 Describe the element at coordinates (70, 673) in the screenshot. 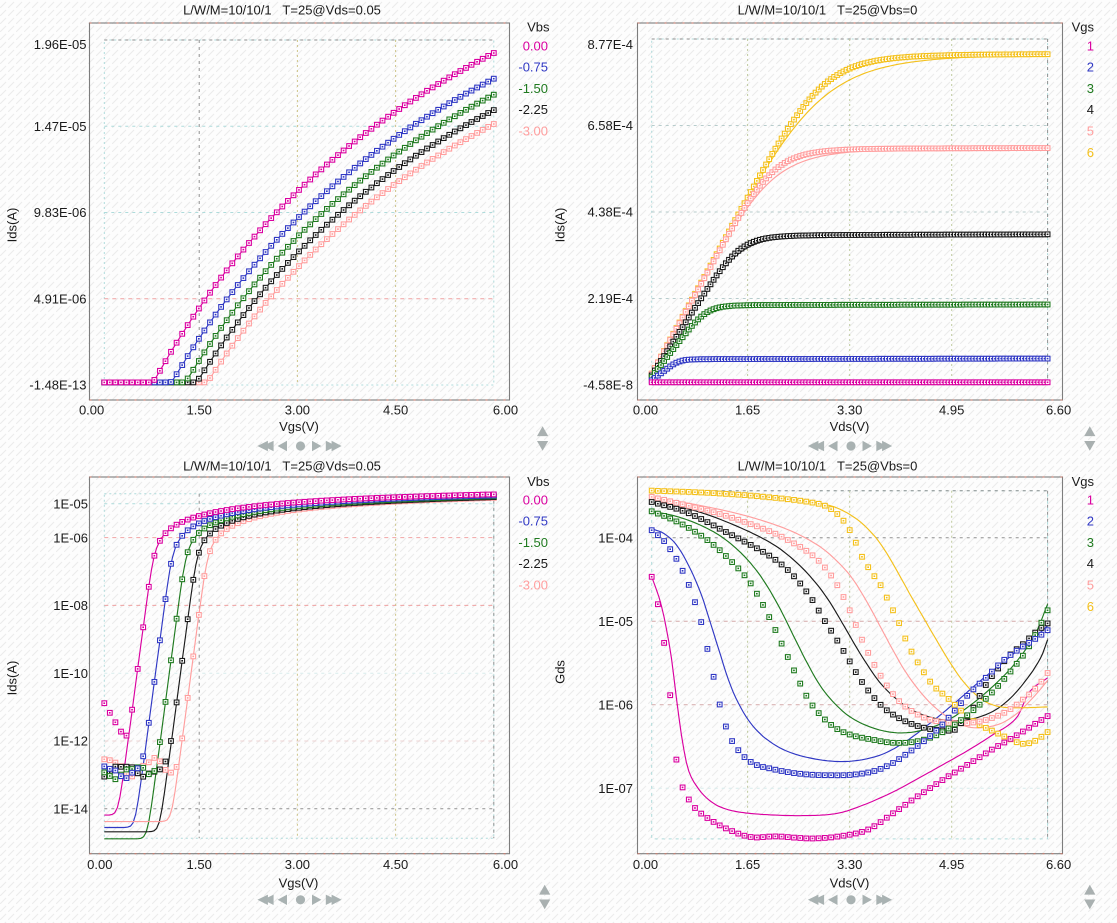

I see `svg-text: 1E-10` at that location.